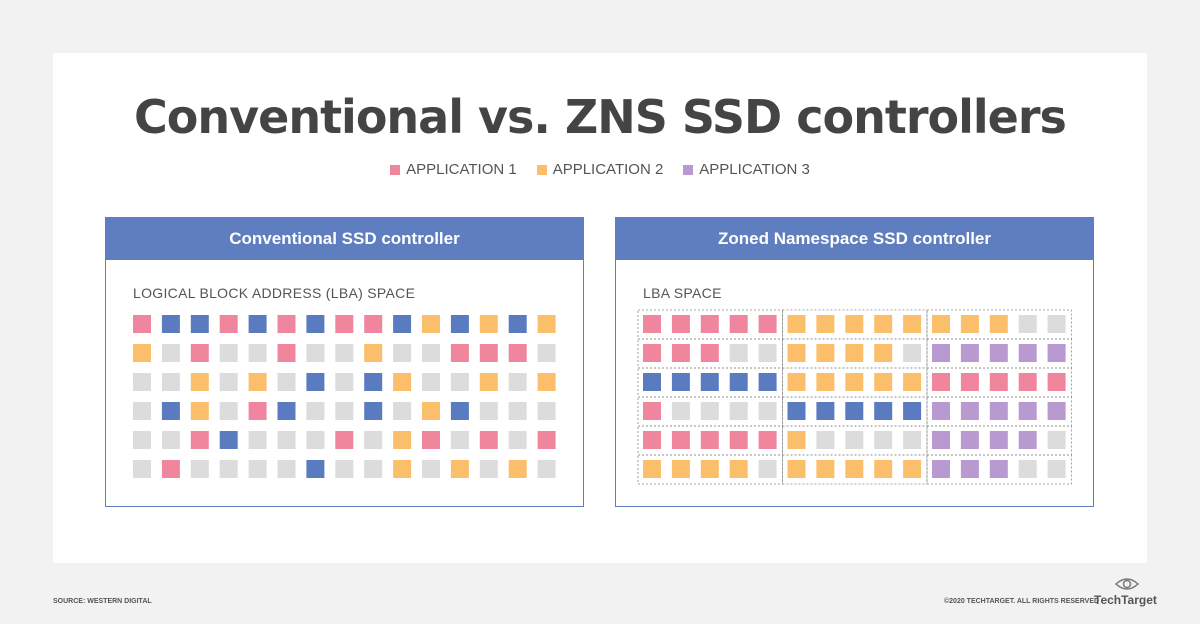  What do you see at coordinates (1127, 584) in the screenshot?
I see `eye-logo-icon` at bounding box center [1127, 584].